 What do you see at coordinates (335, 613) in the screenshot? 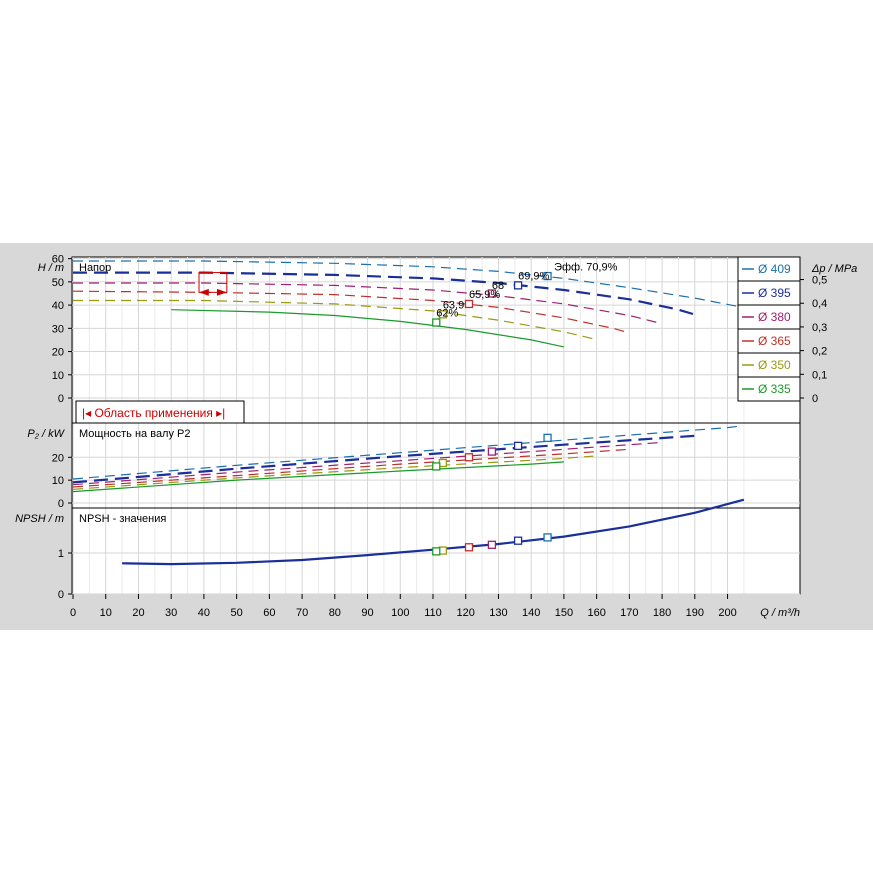
I see `x-tick-label: 80` at bounding box center [335, 613].